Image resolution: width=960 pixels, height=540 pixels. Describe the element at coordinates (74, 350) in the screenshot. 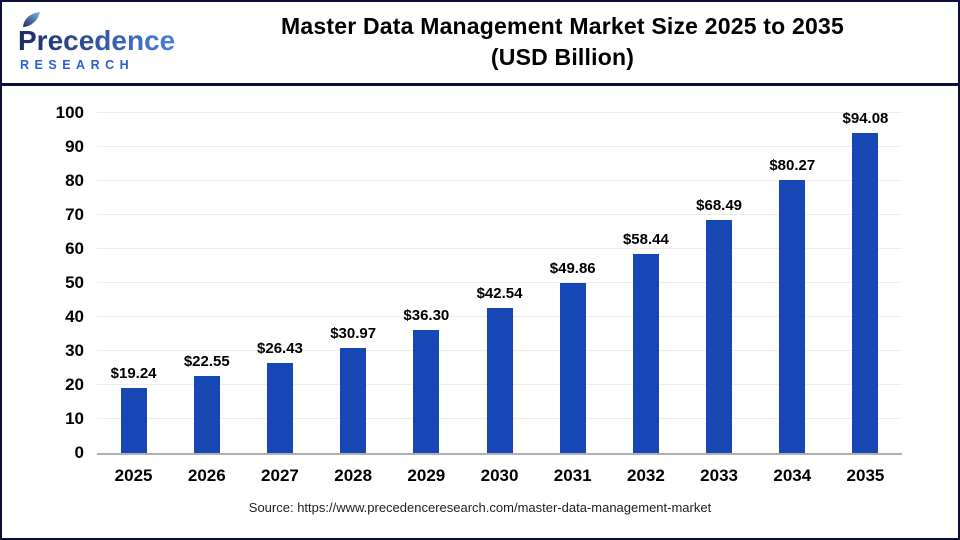

I see `y-tick-30: 30` at that location.